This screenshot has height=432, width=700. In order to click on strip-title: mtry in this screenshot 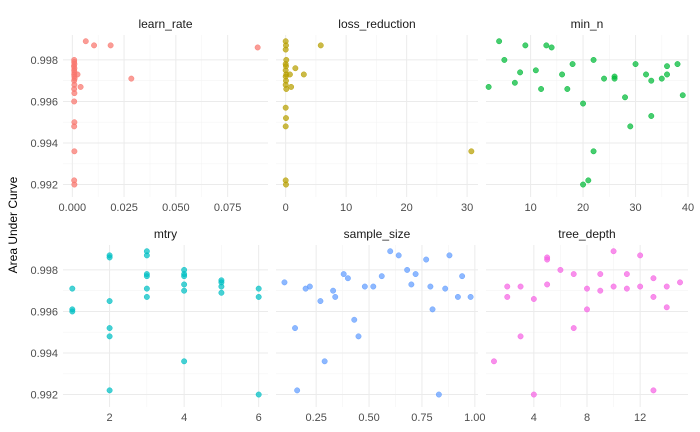, I will do `click(165, 234)`.